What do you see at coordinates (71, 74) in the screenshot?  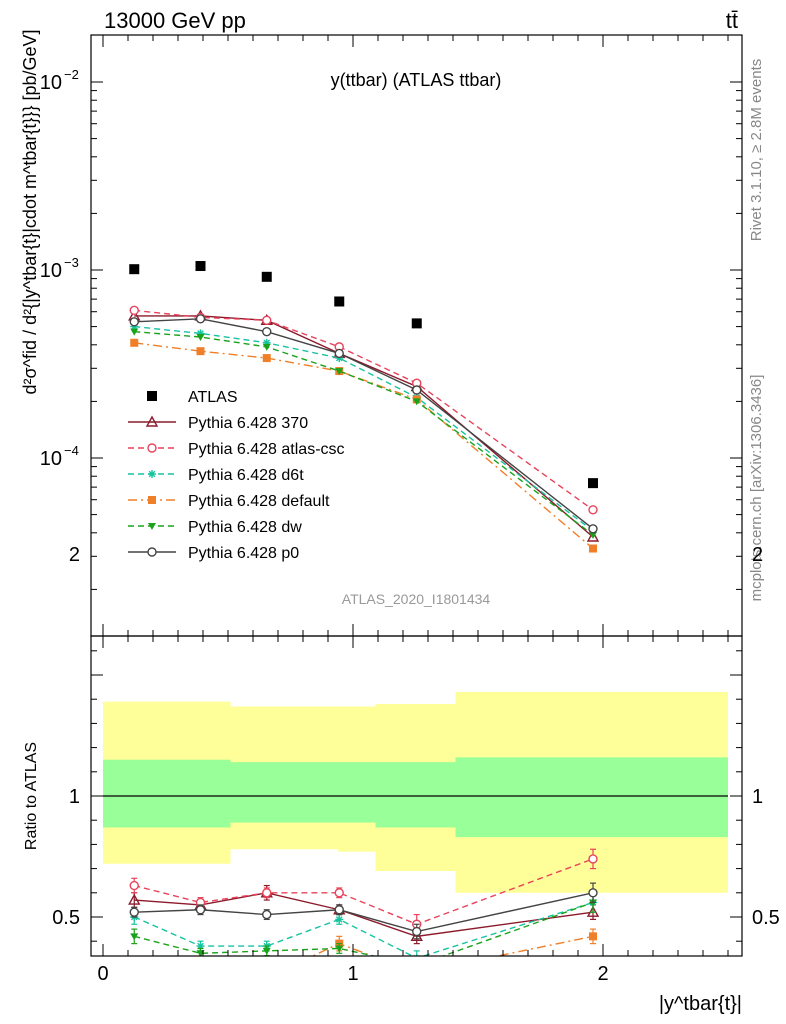 I see `y-tick-label-exponent: −2` at bounding box center [71, 74].